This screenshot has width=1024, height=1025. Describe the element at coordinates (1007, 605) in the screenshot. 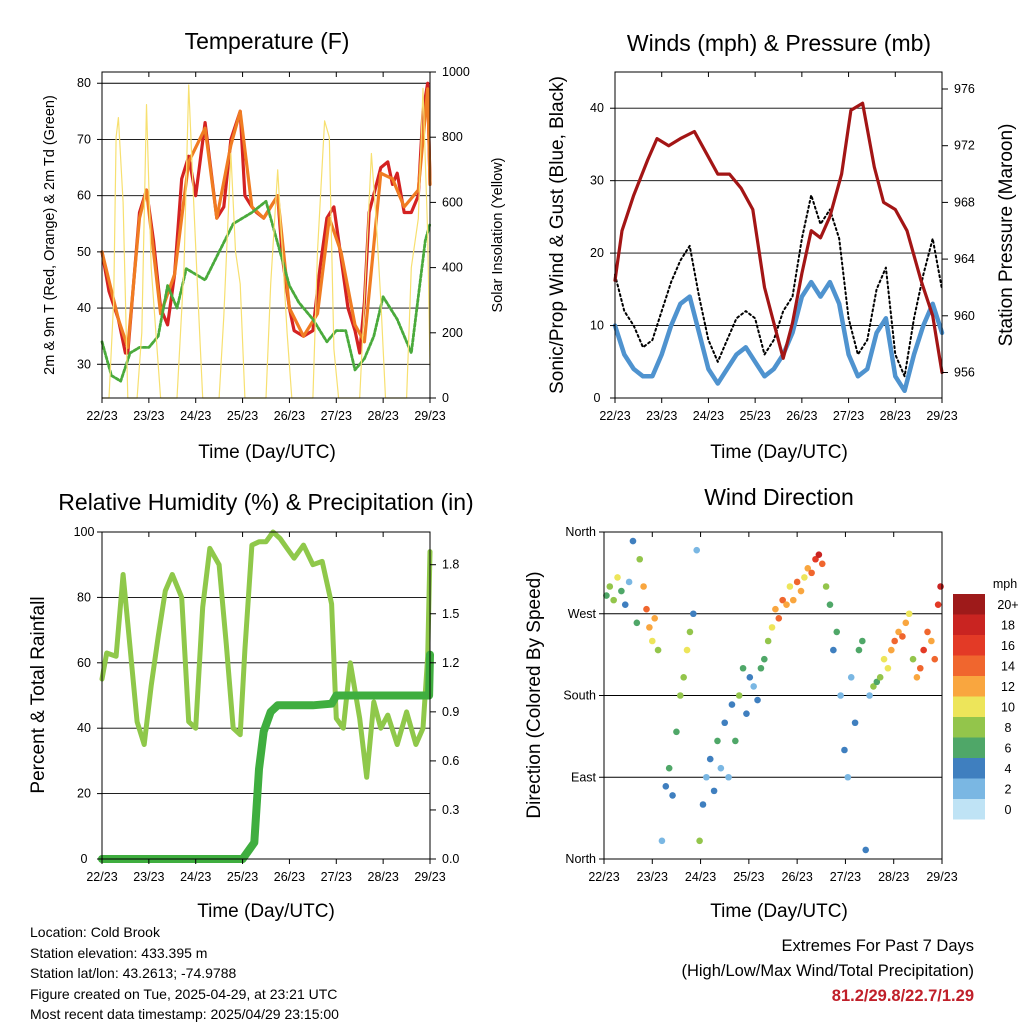

I see `legend-label: 20+` at that location.